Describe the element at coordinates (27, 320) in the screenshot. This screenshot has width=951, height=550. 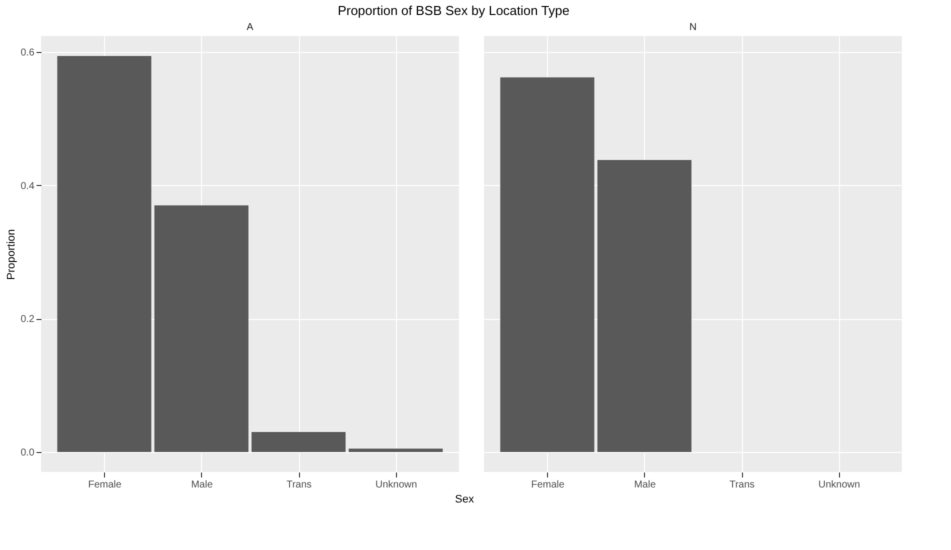
I see `y-tick-label: 0.2` at that location.